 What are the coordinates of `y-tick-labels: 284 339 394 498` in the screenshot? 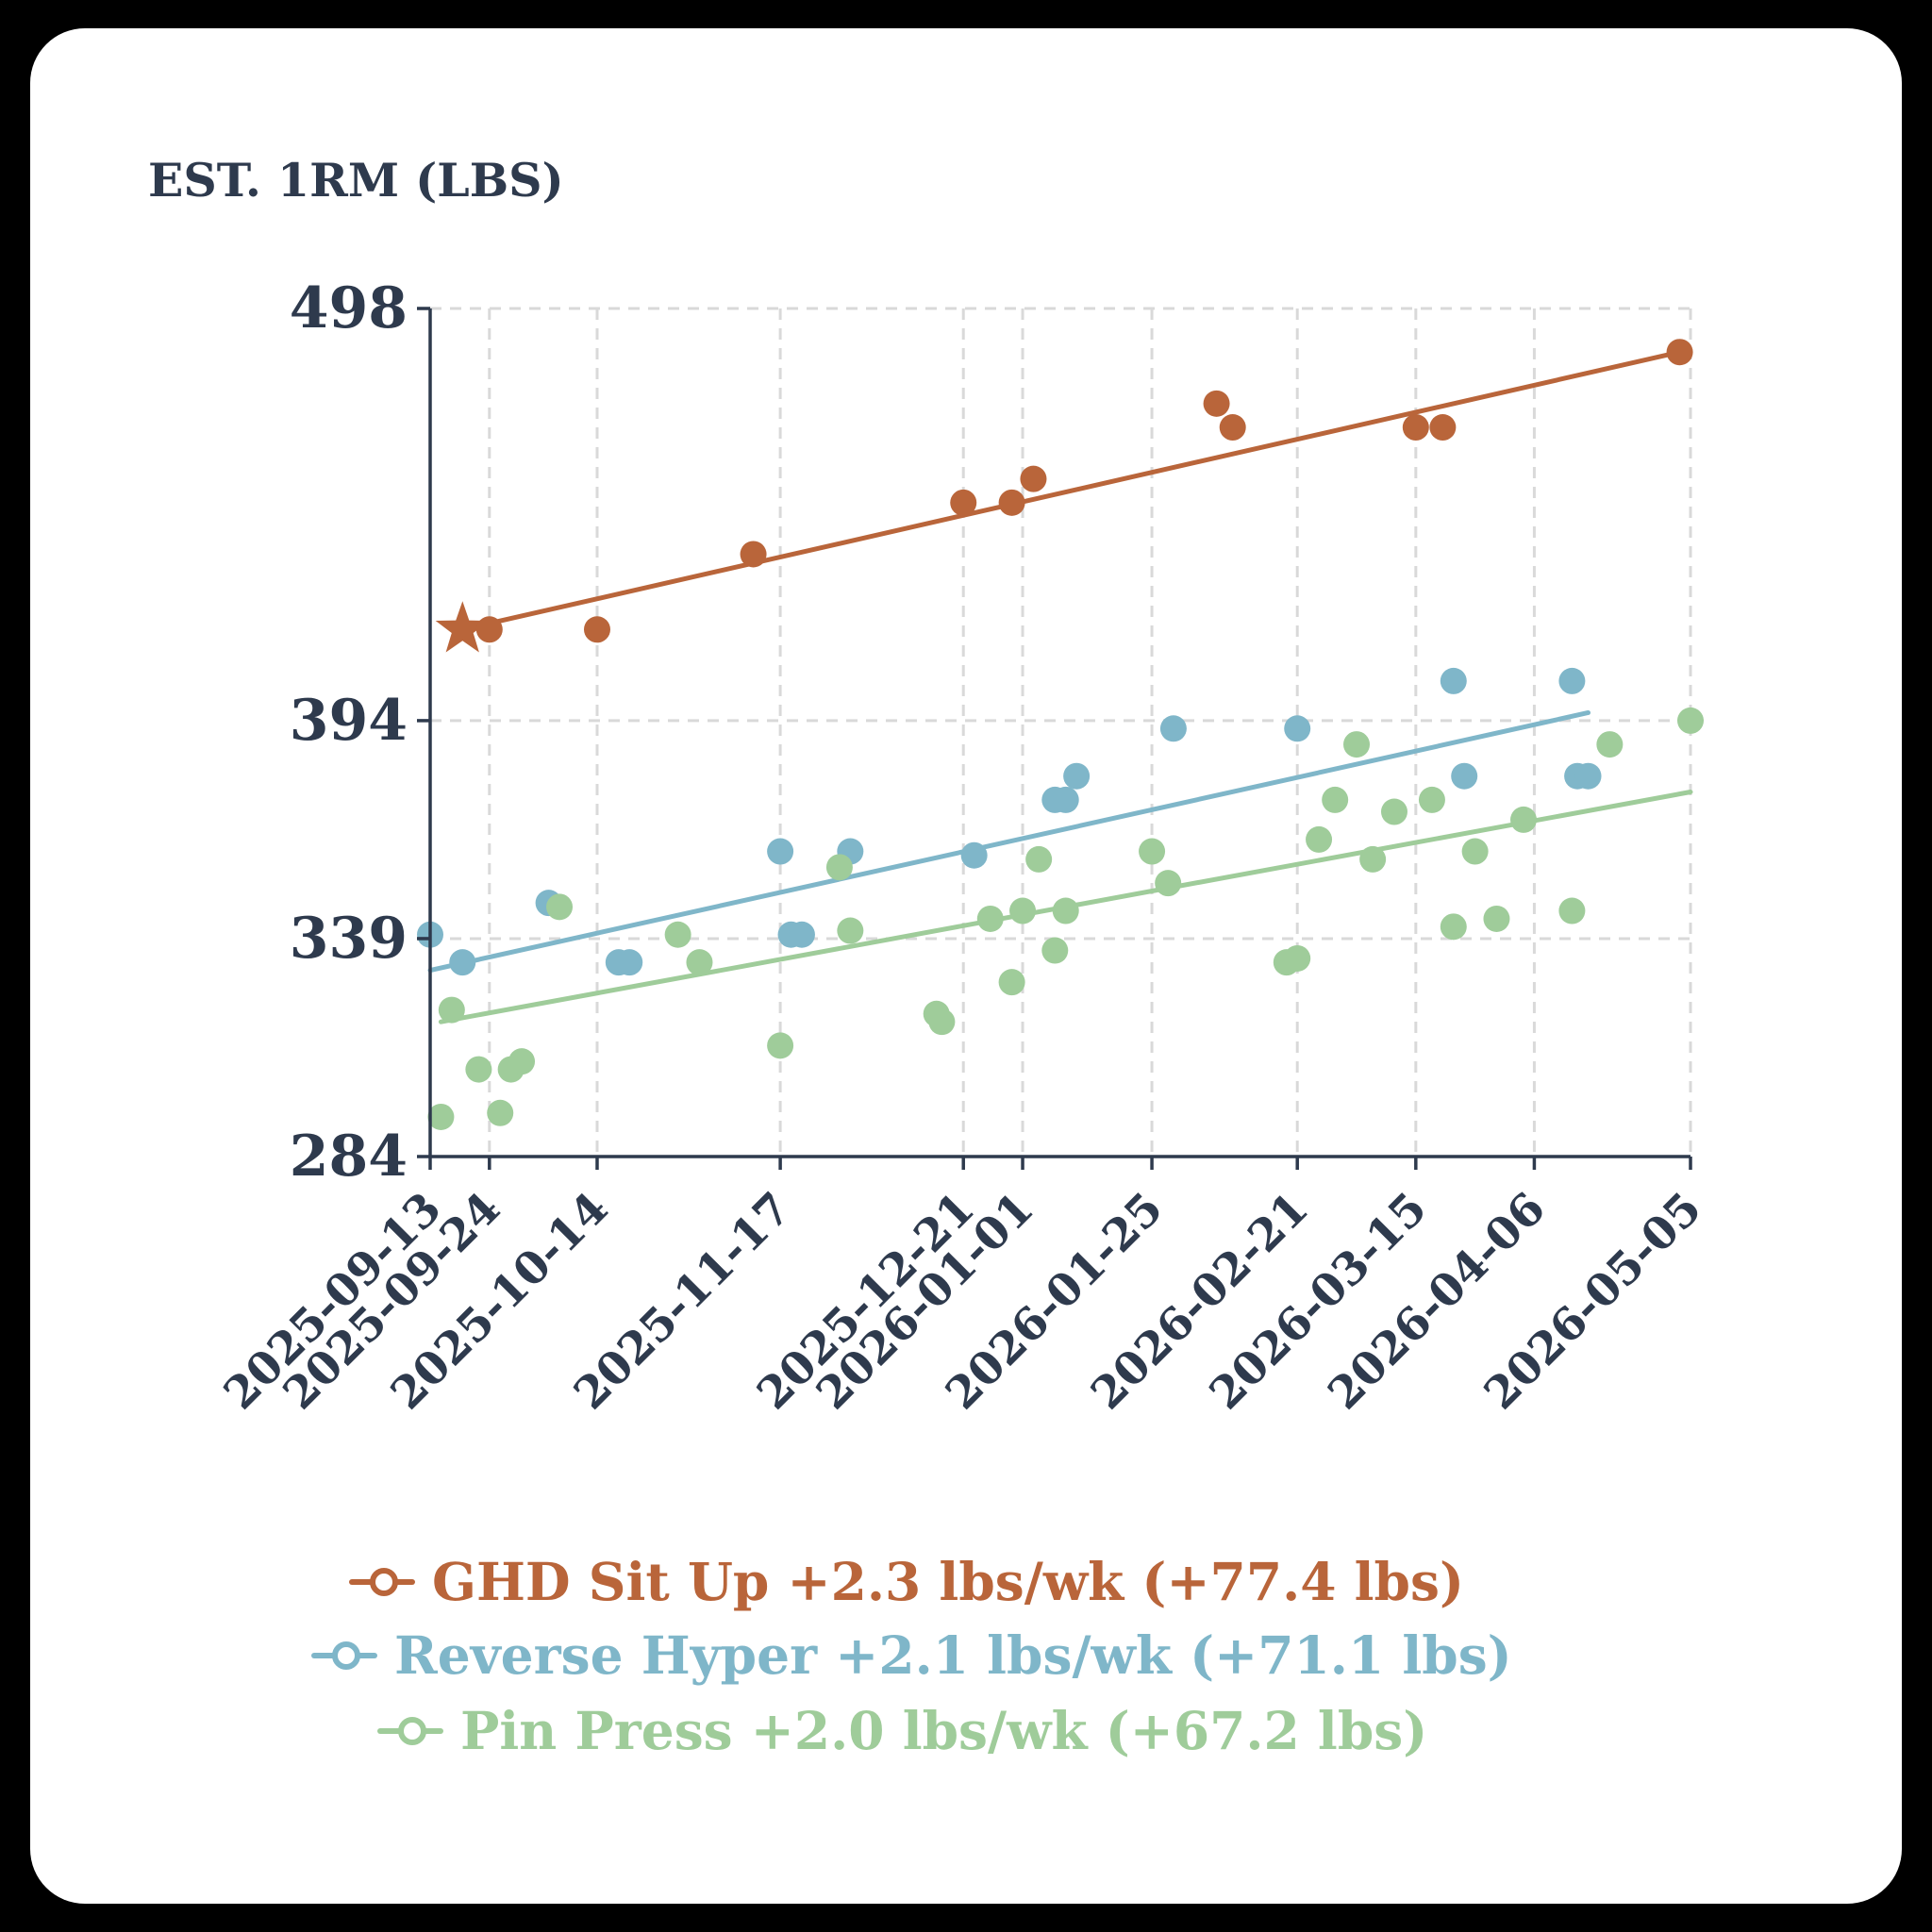 It's located at (349, 732).